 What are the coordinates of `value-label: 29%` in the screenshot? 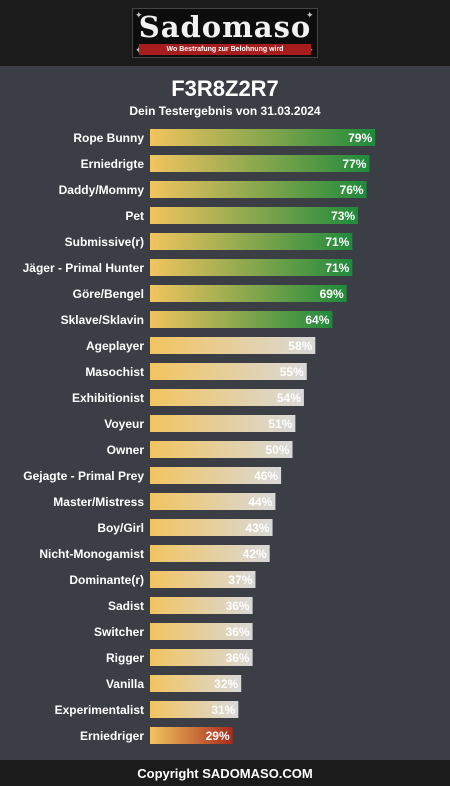 It's located at (218, 736).